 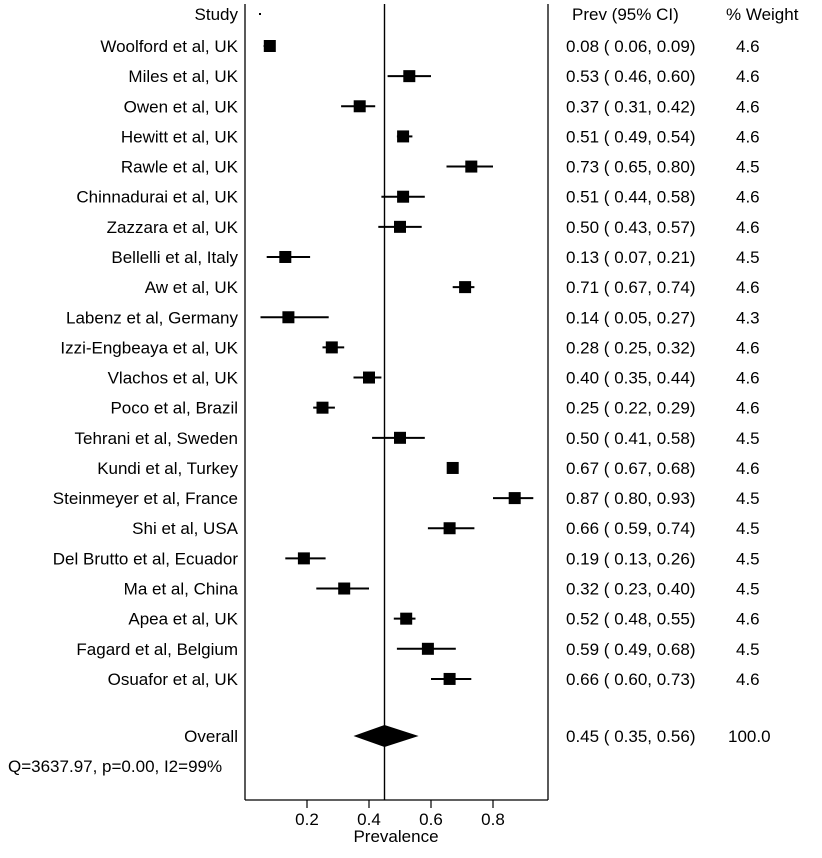 I want to click on study-label: Labenz et al, Germany, so click(x=152, y=317).